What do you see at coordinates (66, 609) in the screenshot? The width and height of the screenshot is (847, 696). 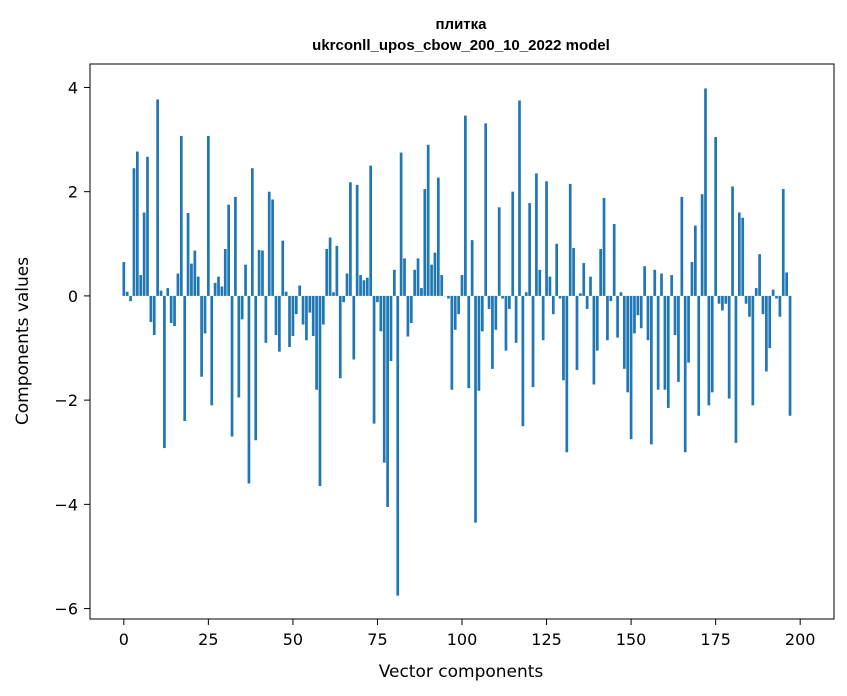 I see `y-tick-label: −6` at bounding box center [66, 609].